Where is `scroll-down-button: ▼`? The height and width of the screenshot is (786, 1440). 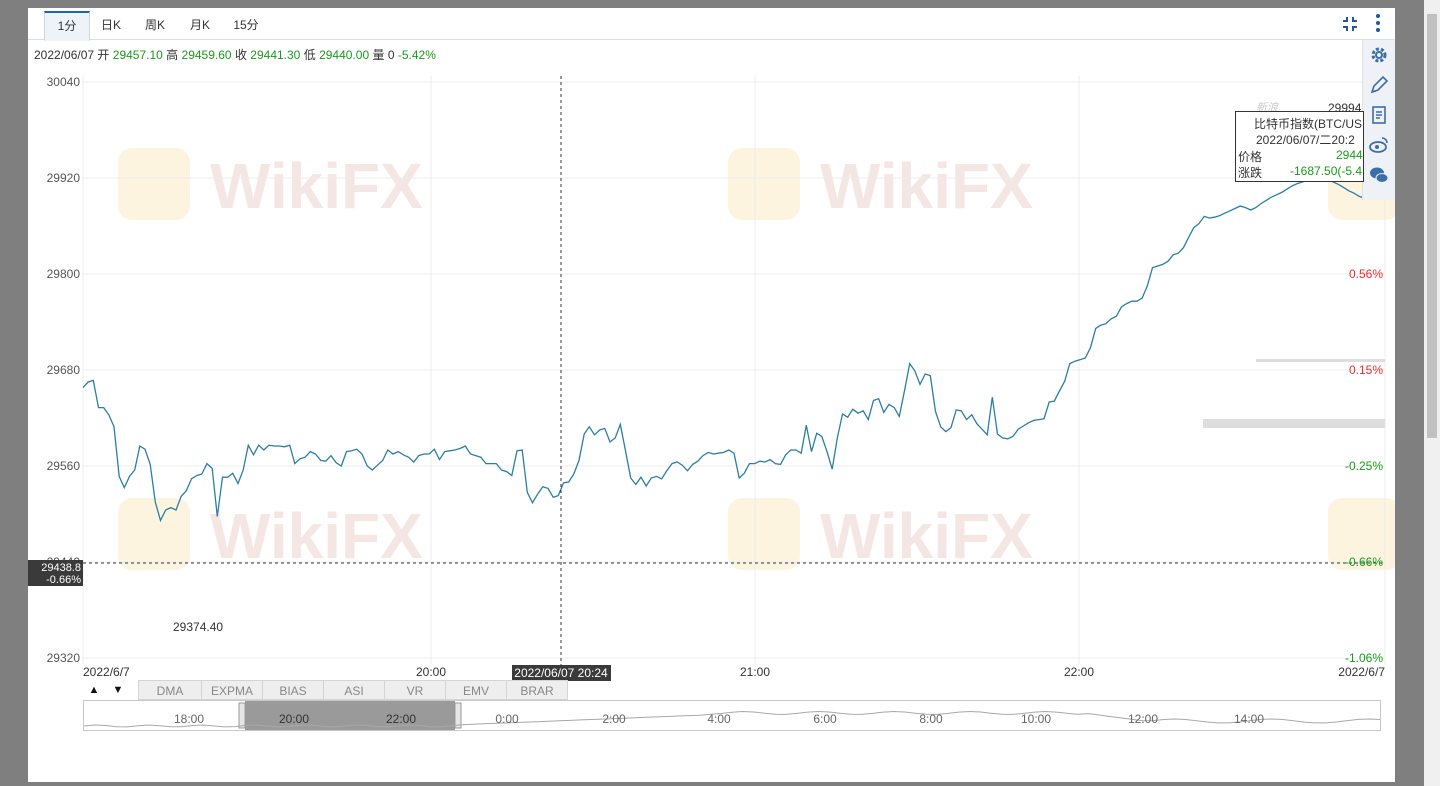
scroll-down-button: ▼ is located at coordinates (118, 690).